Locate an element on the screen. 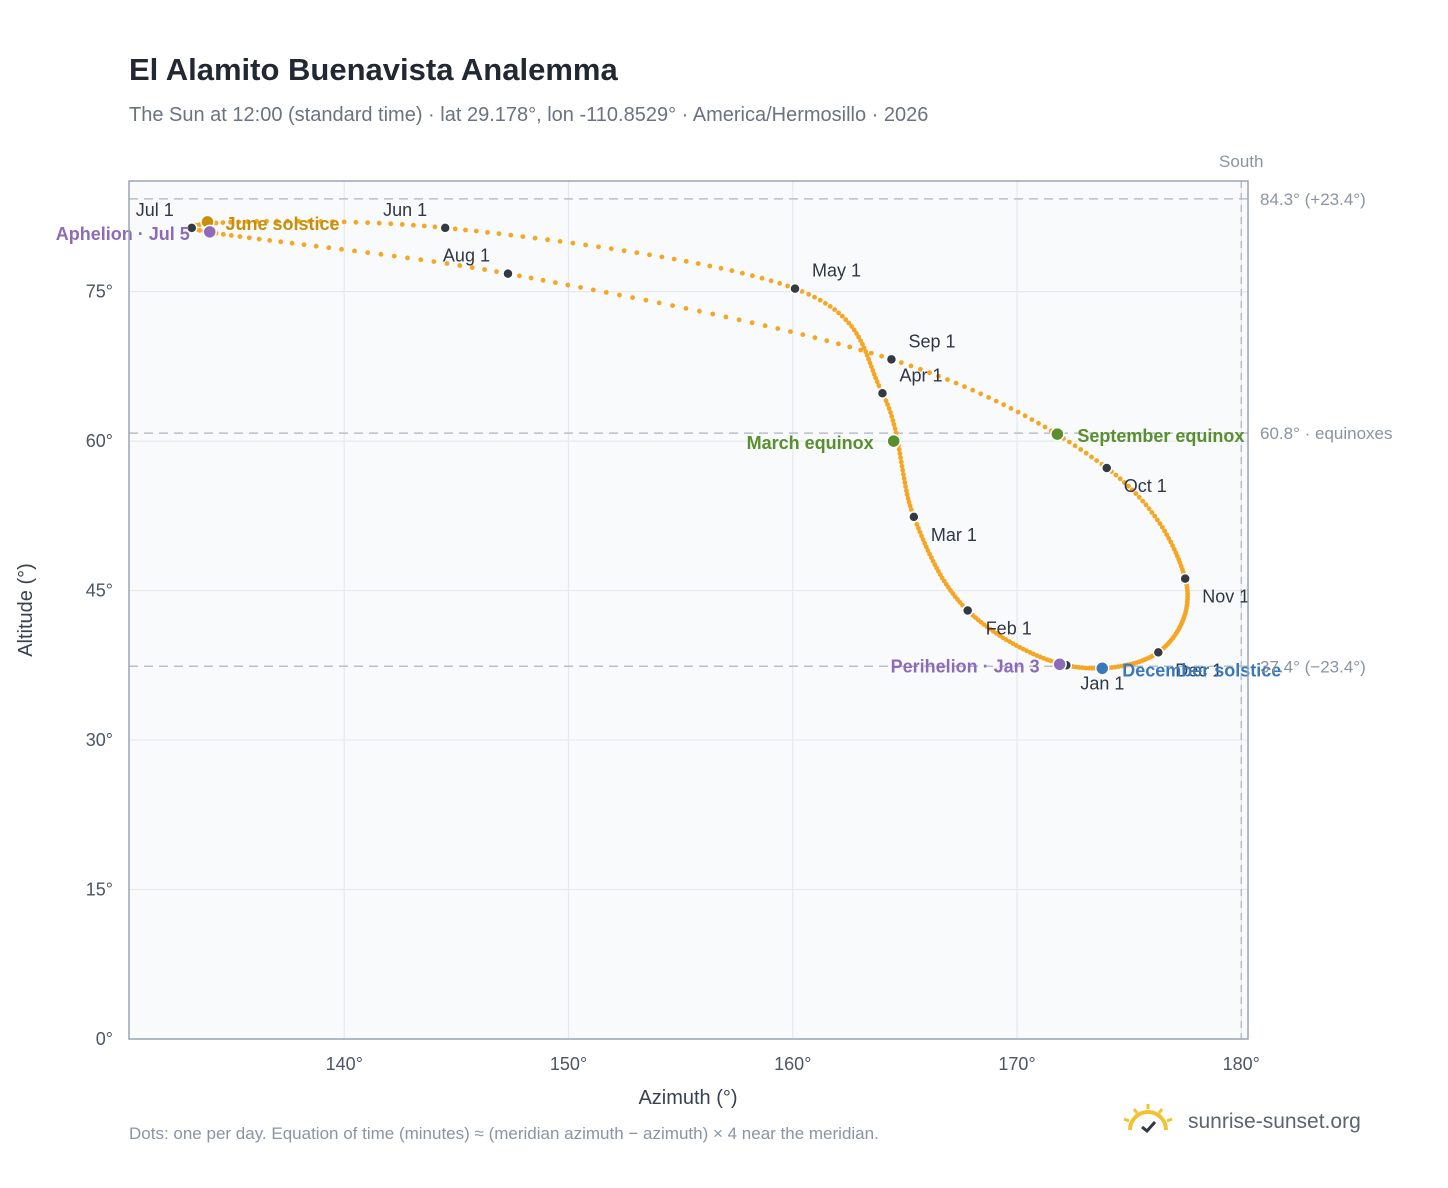  x-tick-label: 140° is located at coordinates (344, 1064).